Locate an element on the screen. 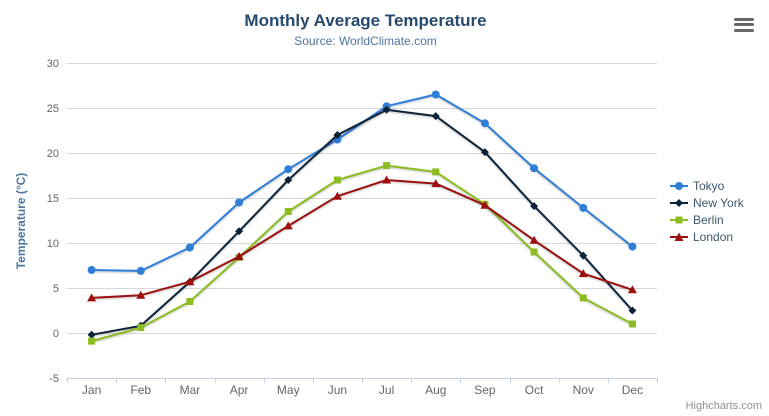  legend-item-tokyo: Tokyo is located at coordinates (707, 185).